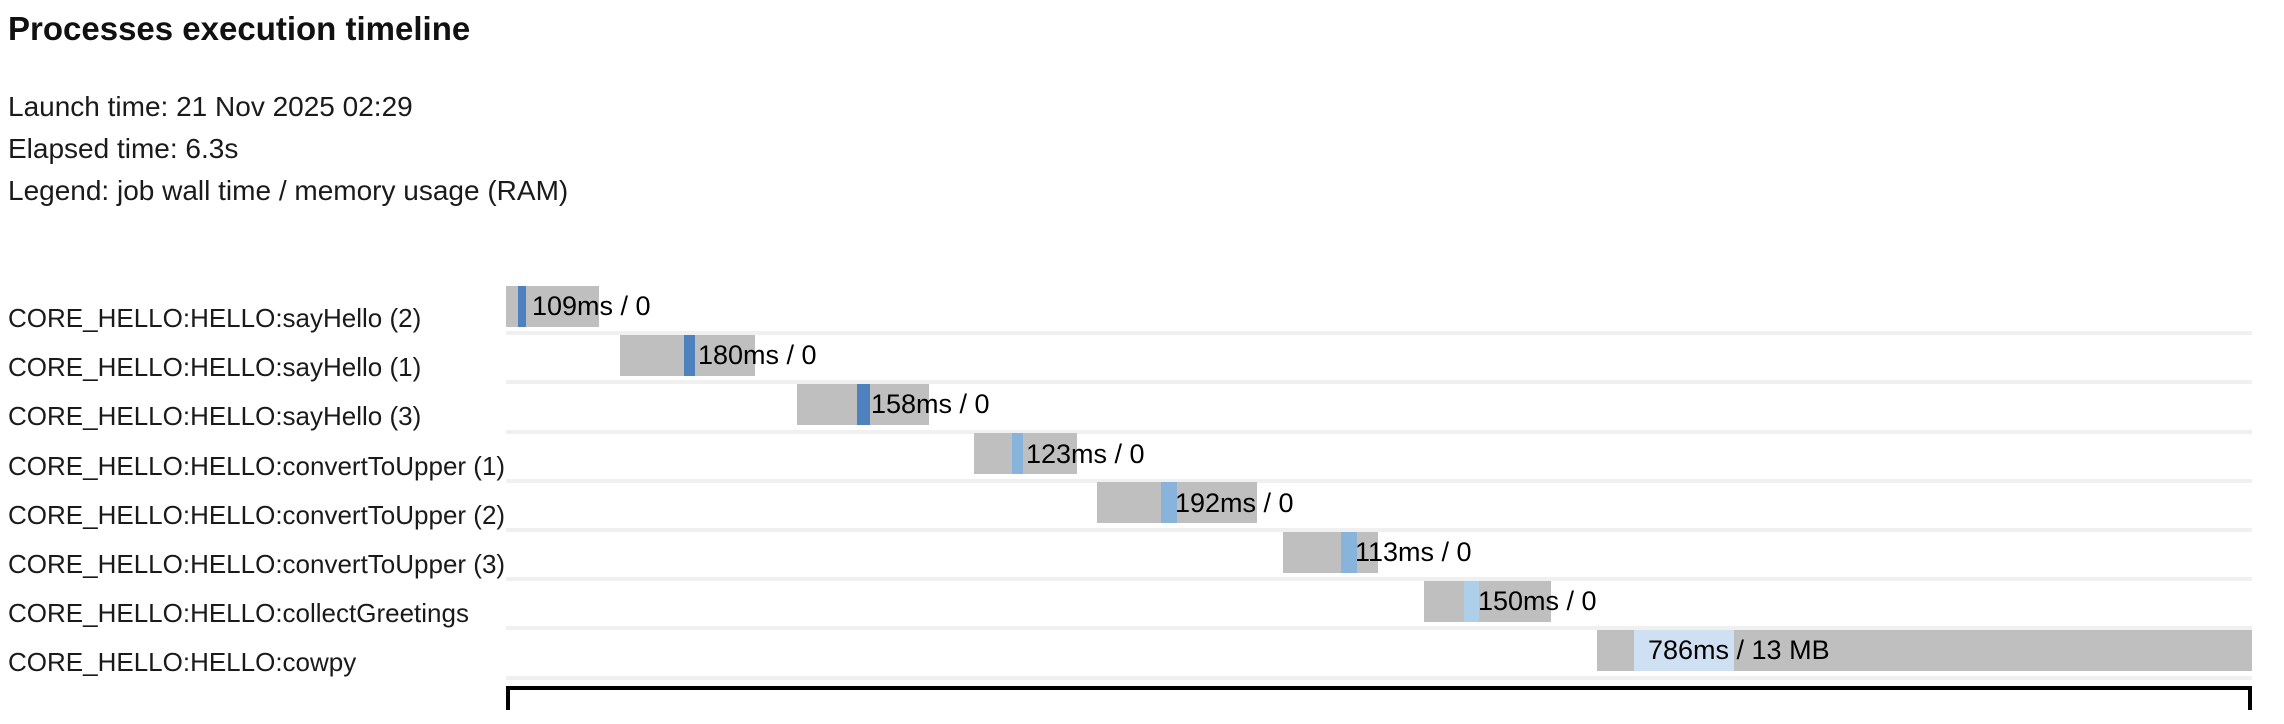 The height and width of the screenshot is (724, 2284). Describe the element at coordinates (123, 148) in the screenshot. I see `elapsed-time-text: Elapsed time: 6.3s` at that location.